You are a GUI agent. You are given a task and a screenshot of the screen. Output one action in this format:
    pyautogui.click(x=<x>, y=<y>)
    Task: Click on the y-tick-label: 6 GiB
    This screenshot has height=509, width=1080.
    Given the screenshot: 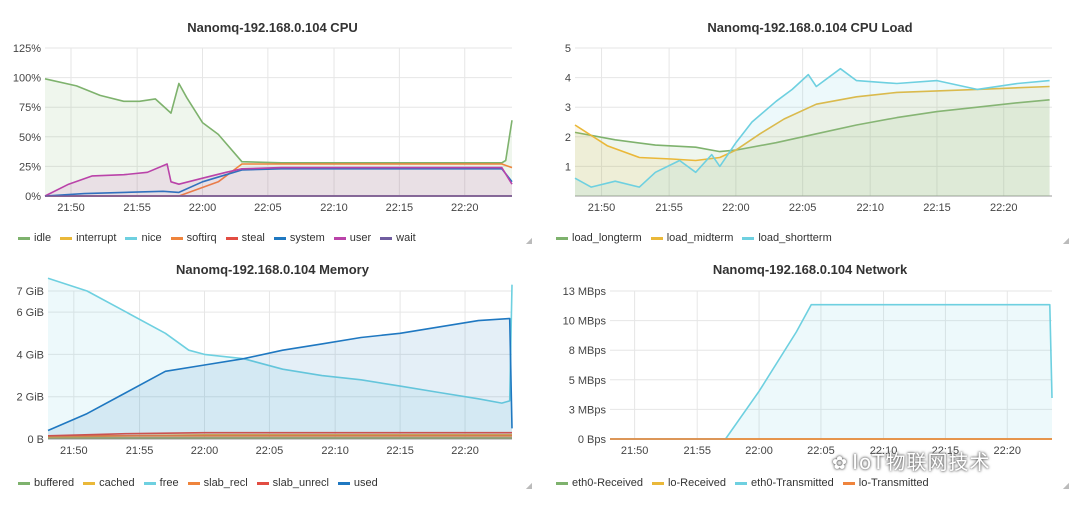 What is the action you would take?
    pyautogui.click(x=30, y=313)
    